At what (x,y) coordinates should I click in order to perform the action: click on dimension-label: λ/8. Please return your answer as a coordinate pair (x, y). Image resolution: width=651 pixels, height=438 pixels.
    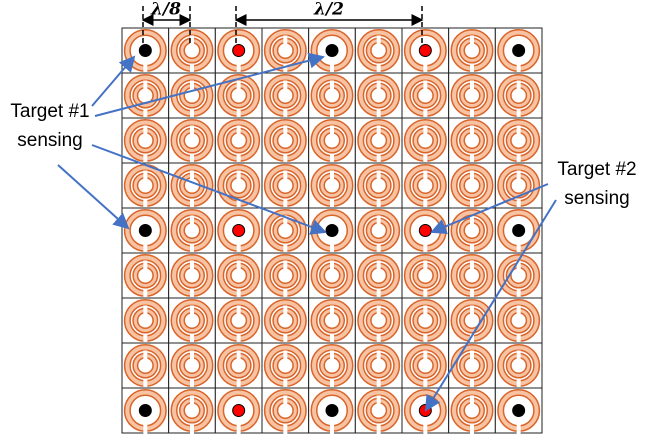
    Looking at the image, I should click on (165, 10).